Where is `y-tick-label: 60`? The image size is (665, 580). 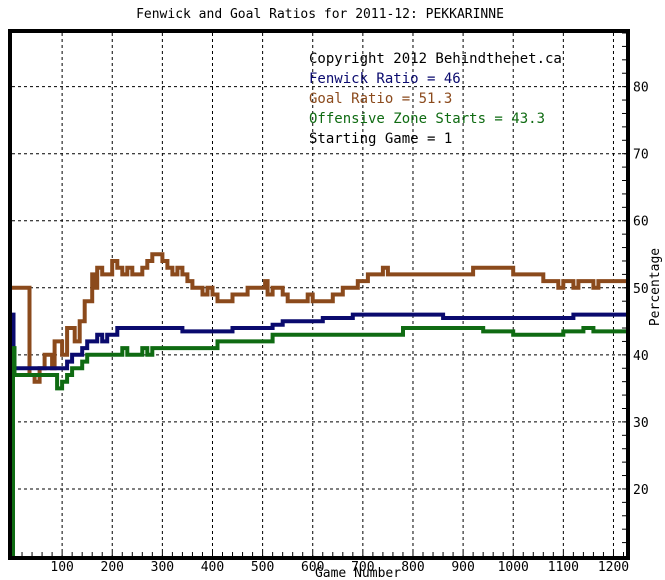 y-tick-label: 60 is located at coordinates (641, 222).